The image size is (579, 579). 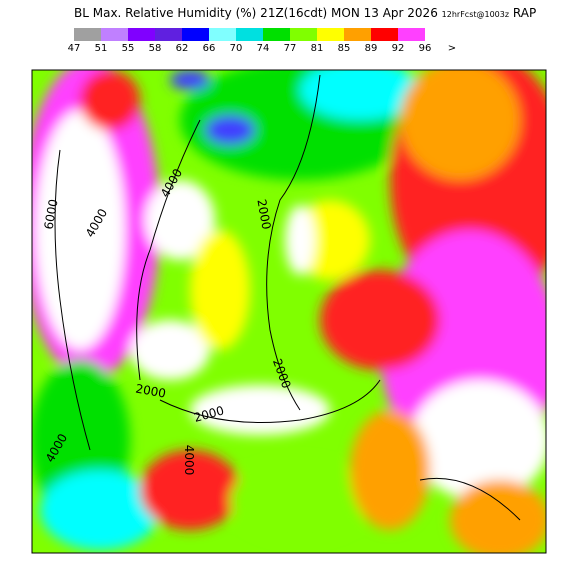 What do you see at coordinates (101, 48) in the screenshot?
I see `legend-label: 51` at bounding box center [101, 48].